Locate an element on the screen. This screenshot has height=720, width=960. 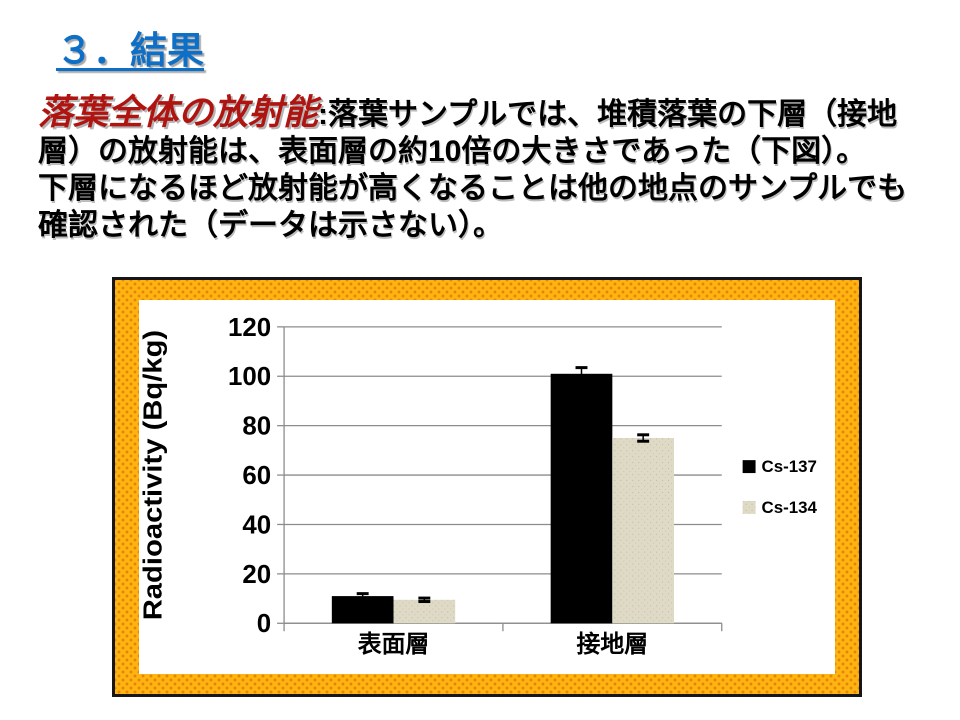
paragraph-1-highlight: 落葉全体の放射能 is located at coordinates (178, 112).